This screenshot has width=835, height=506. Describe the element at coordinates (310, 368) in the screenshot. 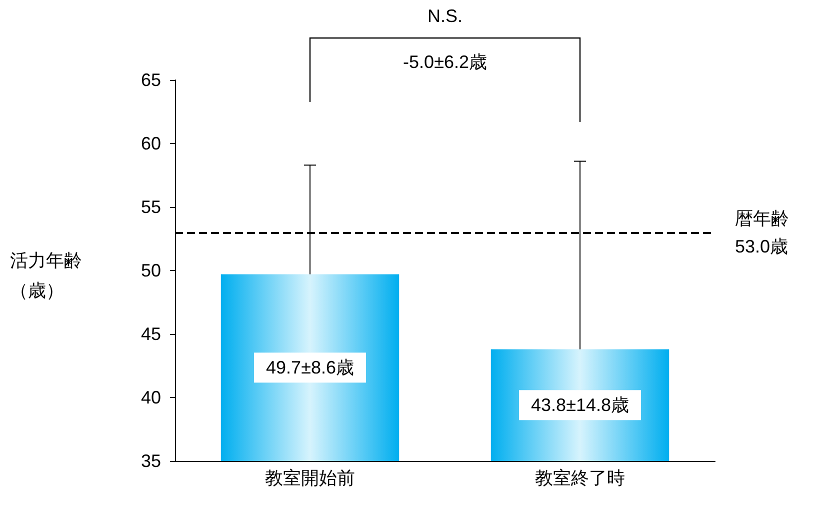

I see `data-label: 49.7±8.6歳` at that location.